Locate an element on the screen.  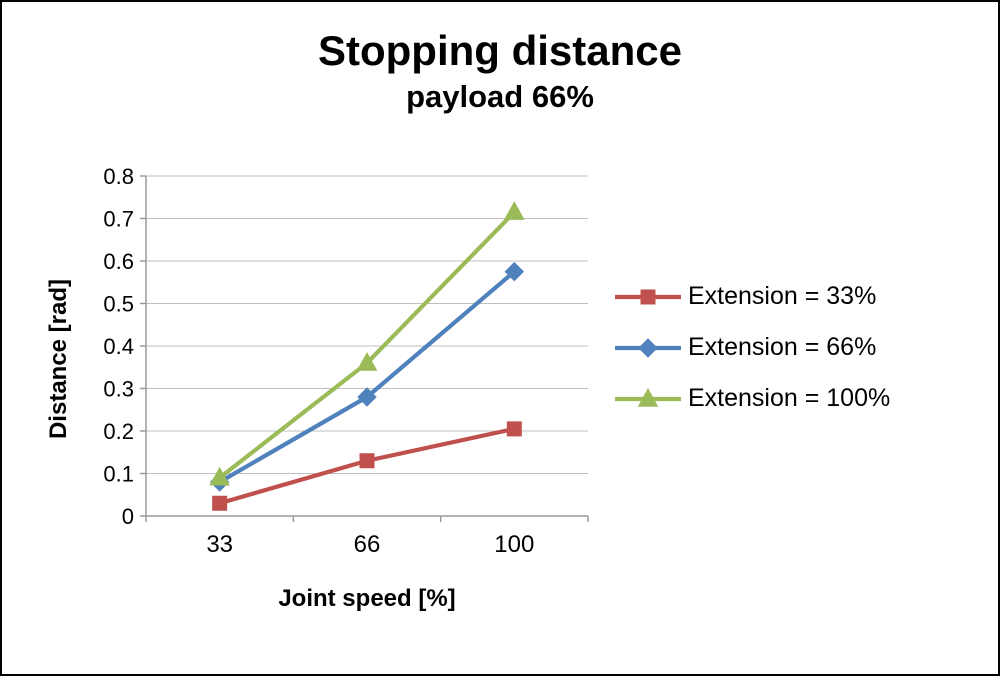
legend-label: Extension = 100% is located at coordinates (789, 398).